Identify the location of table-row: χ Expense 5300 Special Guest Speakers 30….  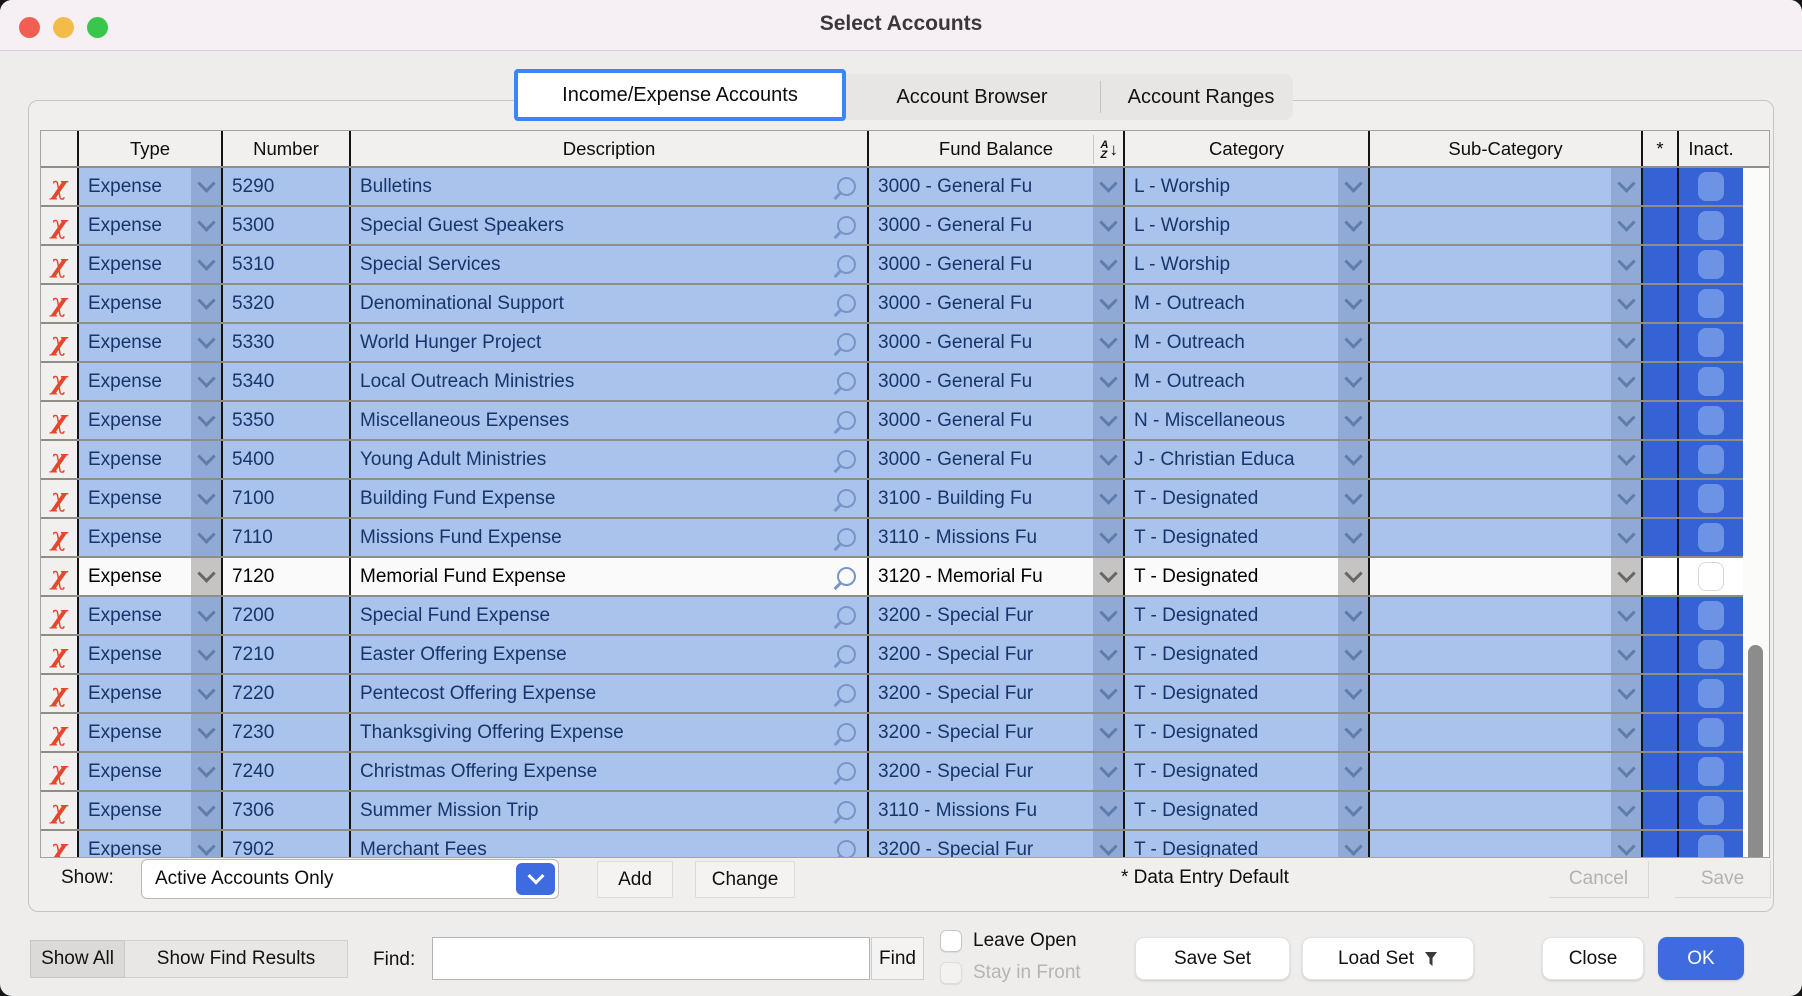
(905, 226).